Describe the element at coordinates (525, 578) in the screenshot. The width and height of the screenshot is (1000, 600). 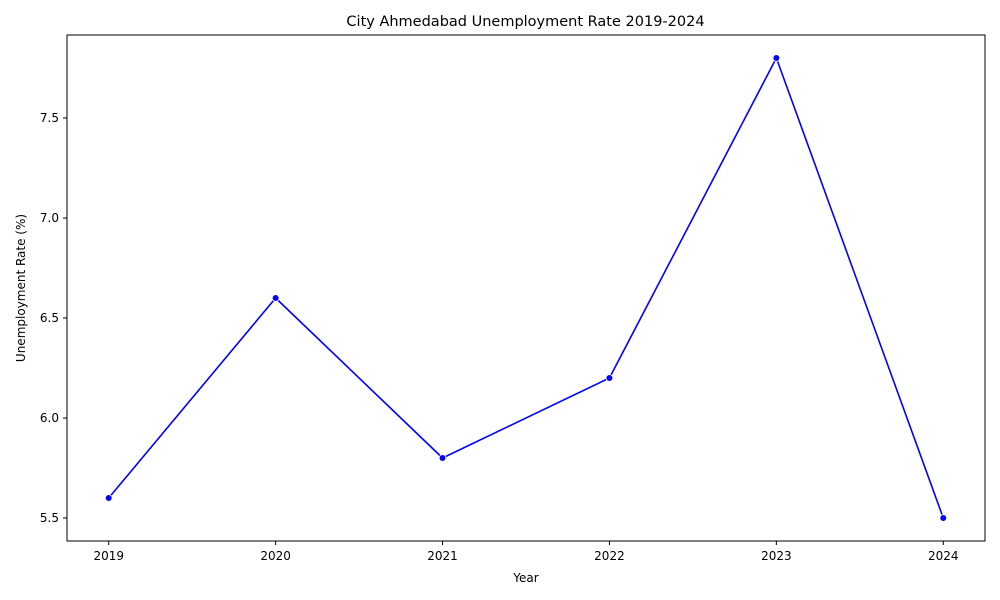
I see `x-axis-label: Year` at that location.